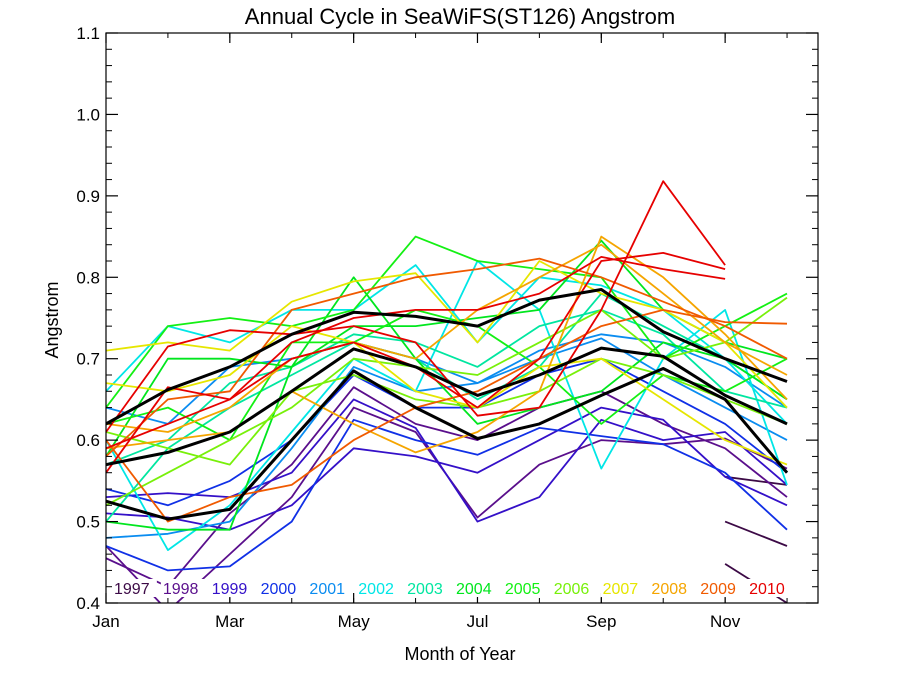 Image resolution: width=900 pixels, height=675 pixels. I want to click on legend-entry-2008: 2008, so click(669, 589).